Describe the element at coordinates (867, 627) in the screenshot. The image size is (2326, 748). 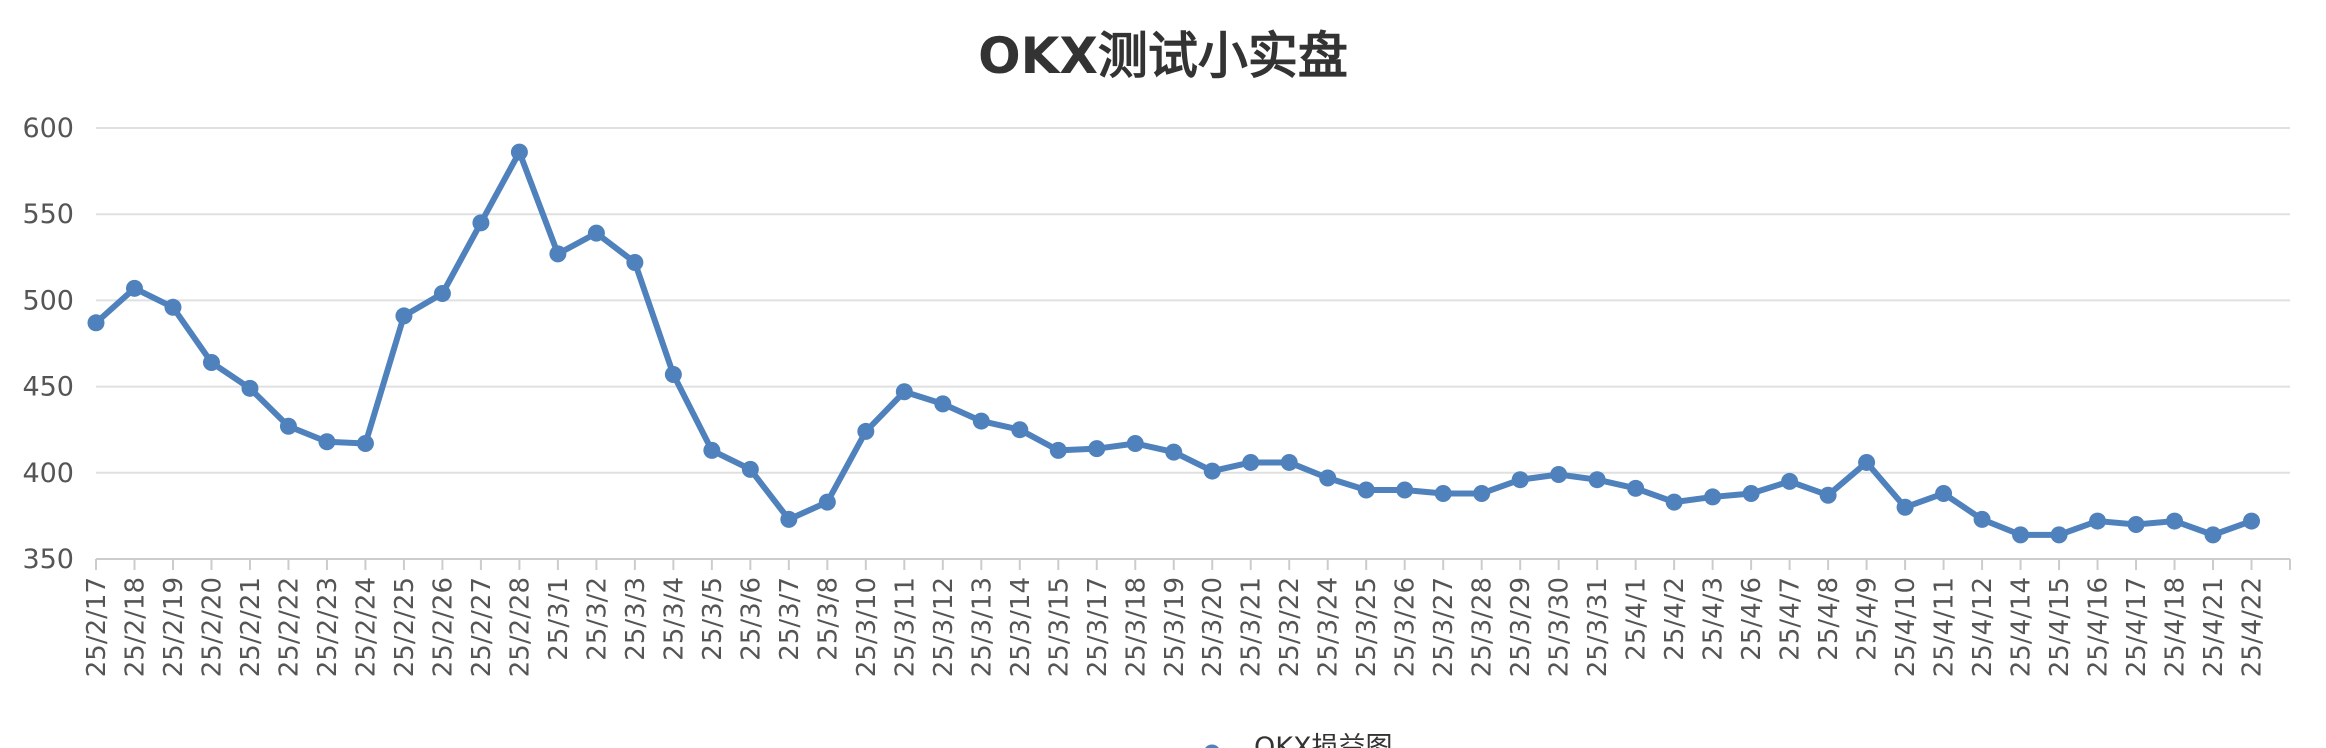
I see `x-tick-label: 25/3/10` at that location.